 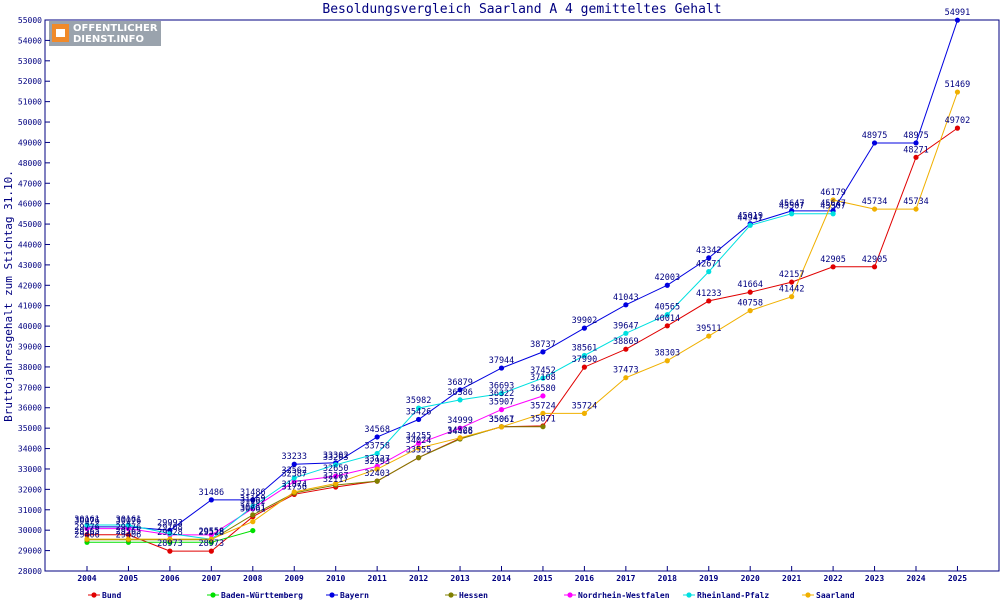 What do you see at coordinates (667, 578) in the screenshot?
I see `x-tick-label: 2018` at bounding box center [667, 578].